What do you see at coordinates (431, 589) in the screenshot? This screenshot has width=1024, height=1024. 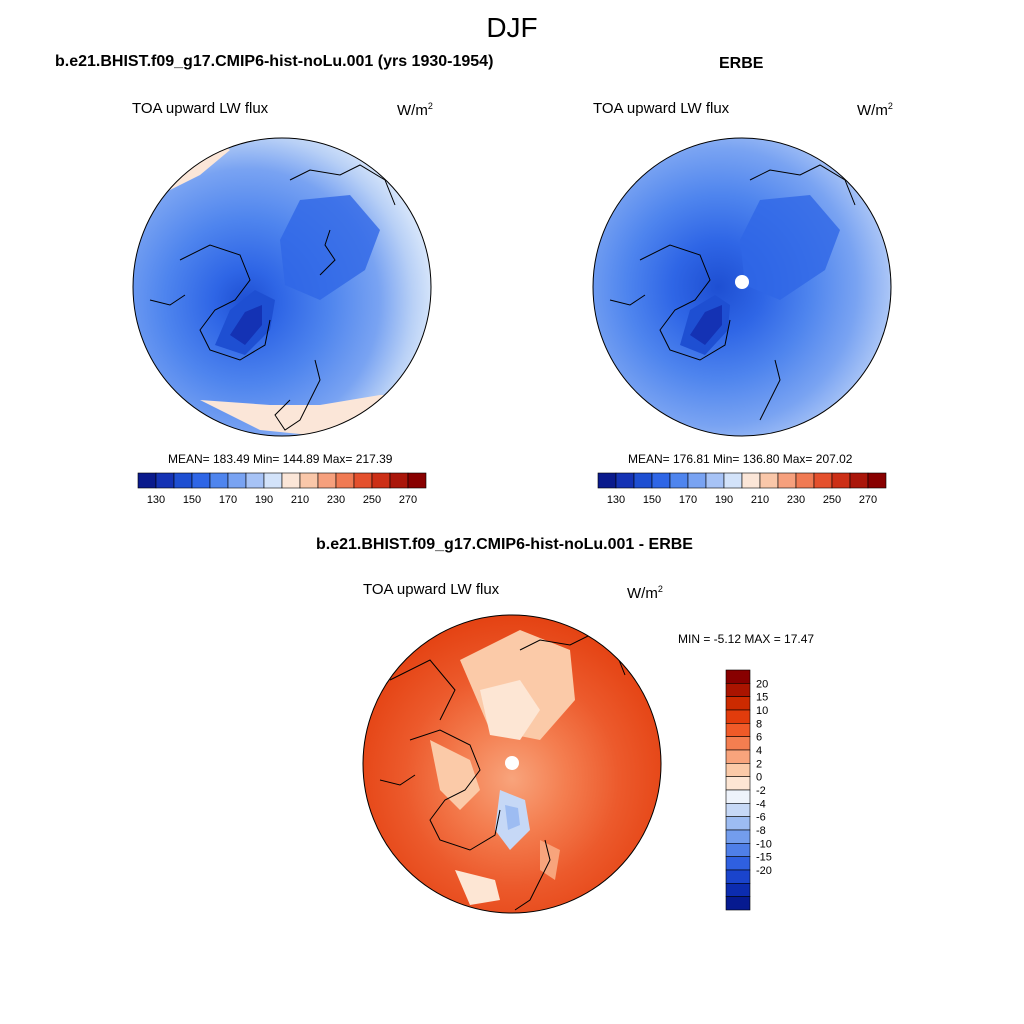 I see `variable-label-diff: TOA upward LW flux` at bounding box center [431, 589].